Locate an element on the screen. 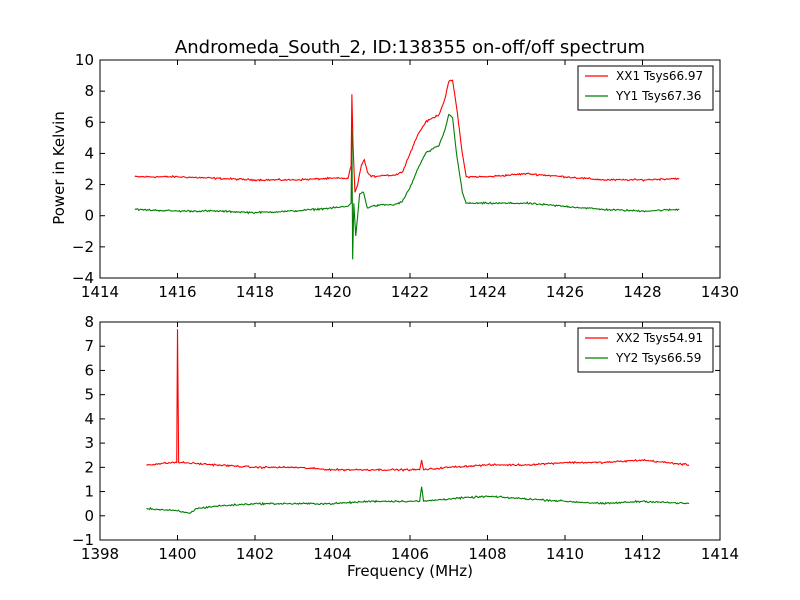  legend: XX2 Tsys54.91 YY2 Tsys66.59 is located at coordinates (645, 350).